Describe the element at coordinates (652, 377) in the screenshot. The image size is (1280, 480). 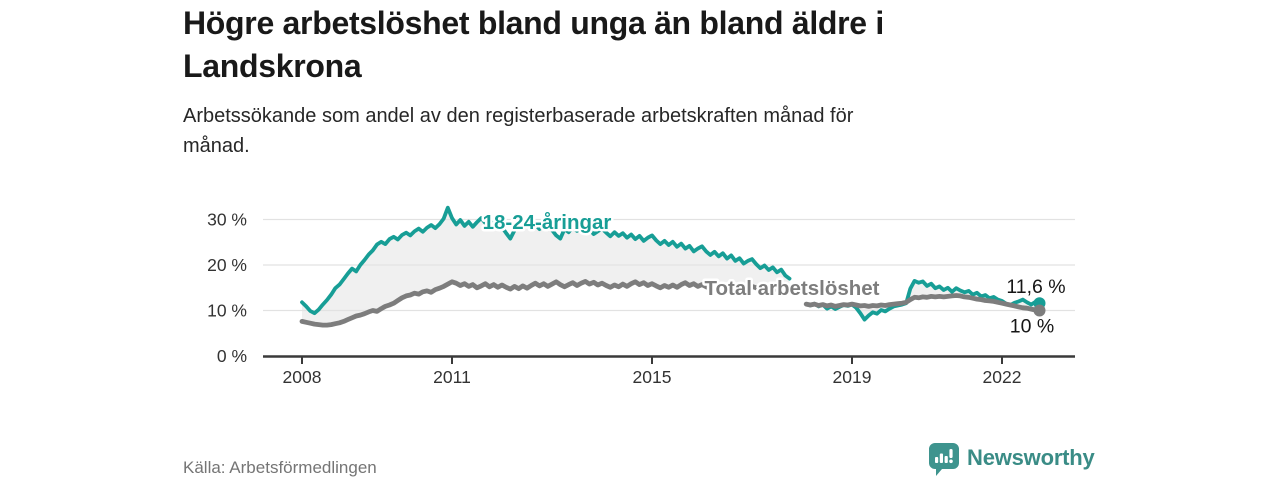
I see `x-tick-label: 2015` at that location.